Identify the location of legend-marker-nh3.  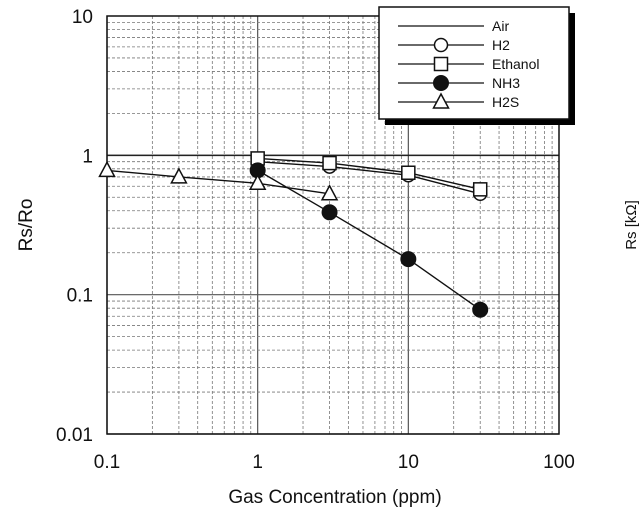
(441, 83).